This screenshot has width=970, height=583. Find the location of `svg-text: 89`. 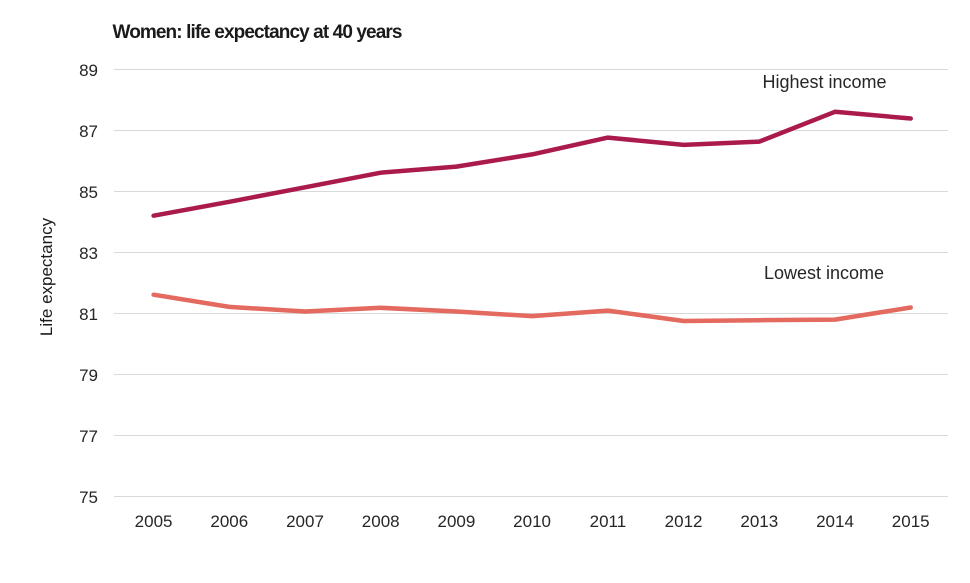

svg-text: 89 is located at coordinates (88, 70).